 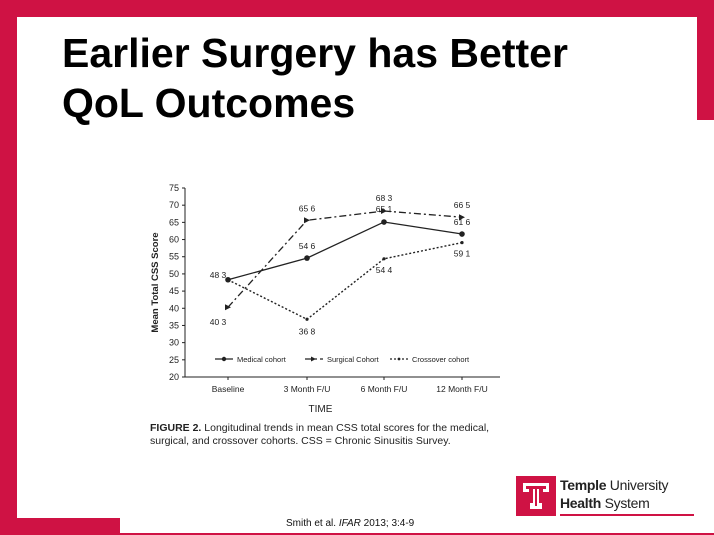 What do you see at coordinates (384, 198) in the screenshot?
I see `surgical-cohort-data-label: 68 3` at bounding box center [384, 198].